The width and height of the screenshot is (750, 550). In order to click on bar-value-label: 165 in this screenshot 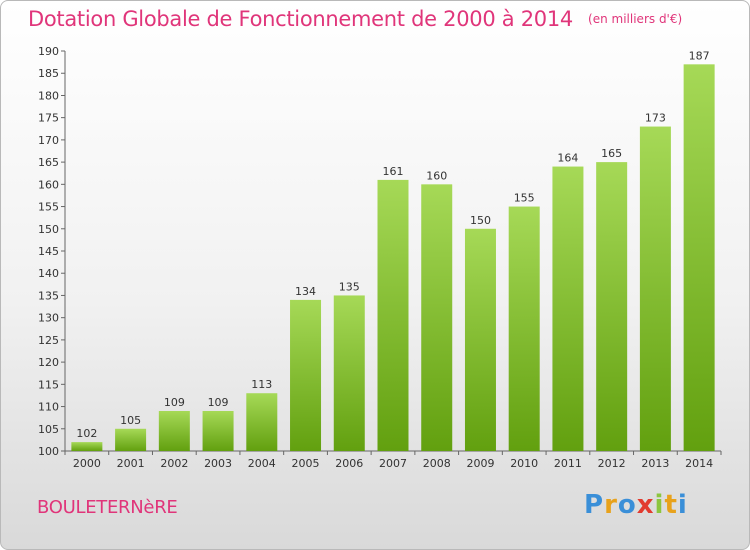, I will do `click(611, 153)`.